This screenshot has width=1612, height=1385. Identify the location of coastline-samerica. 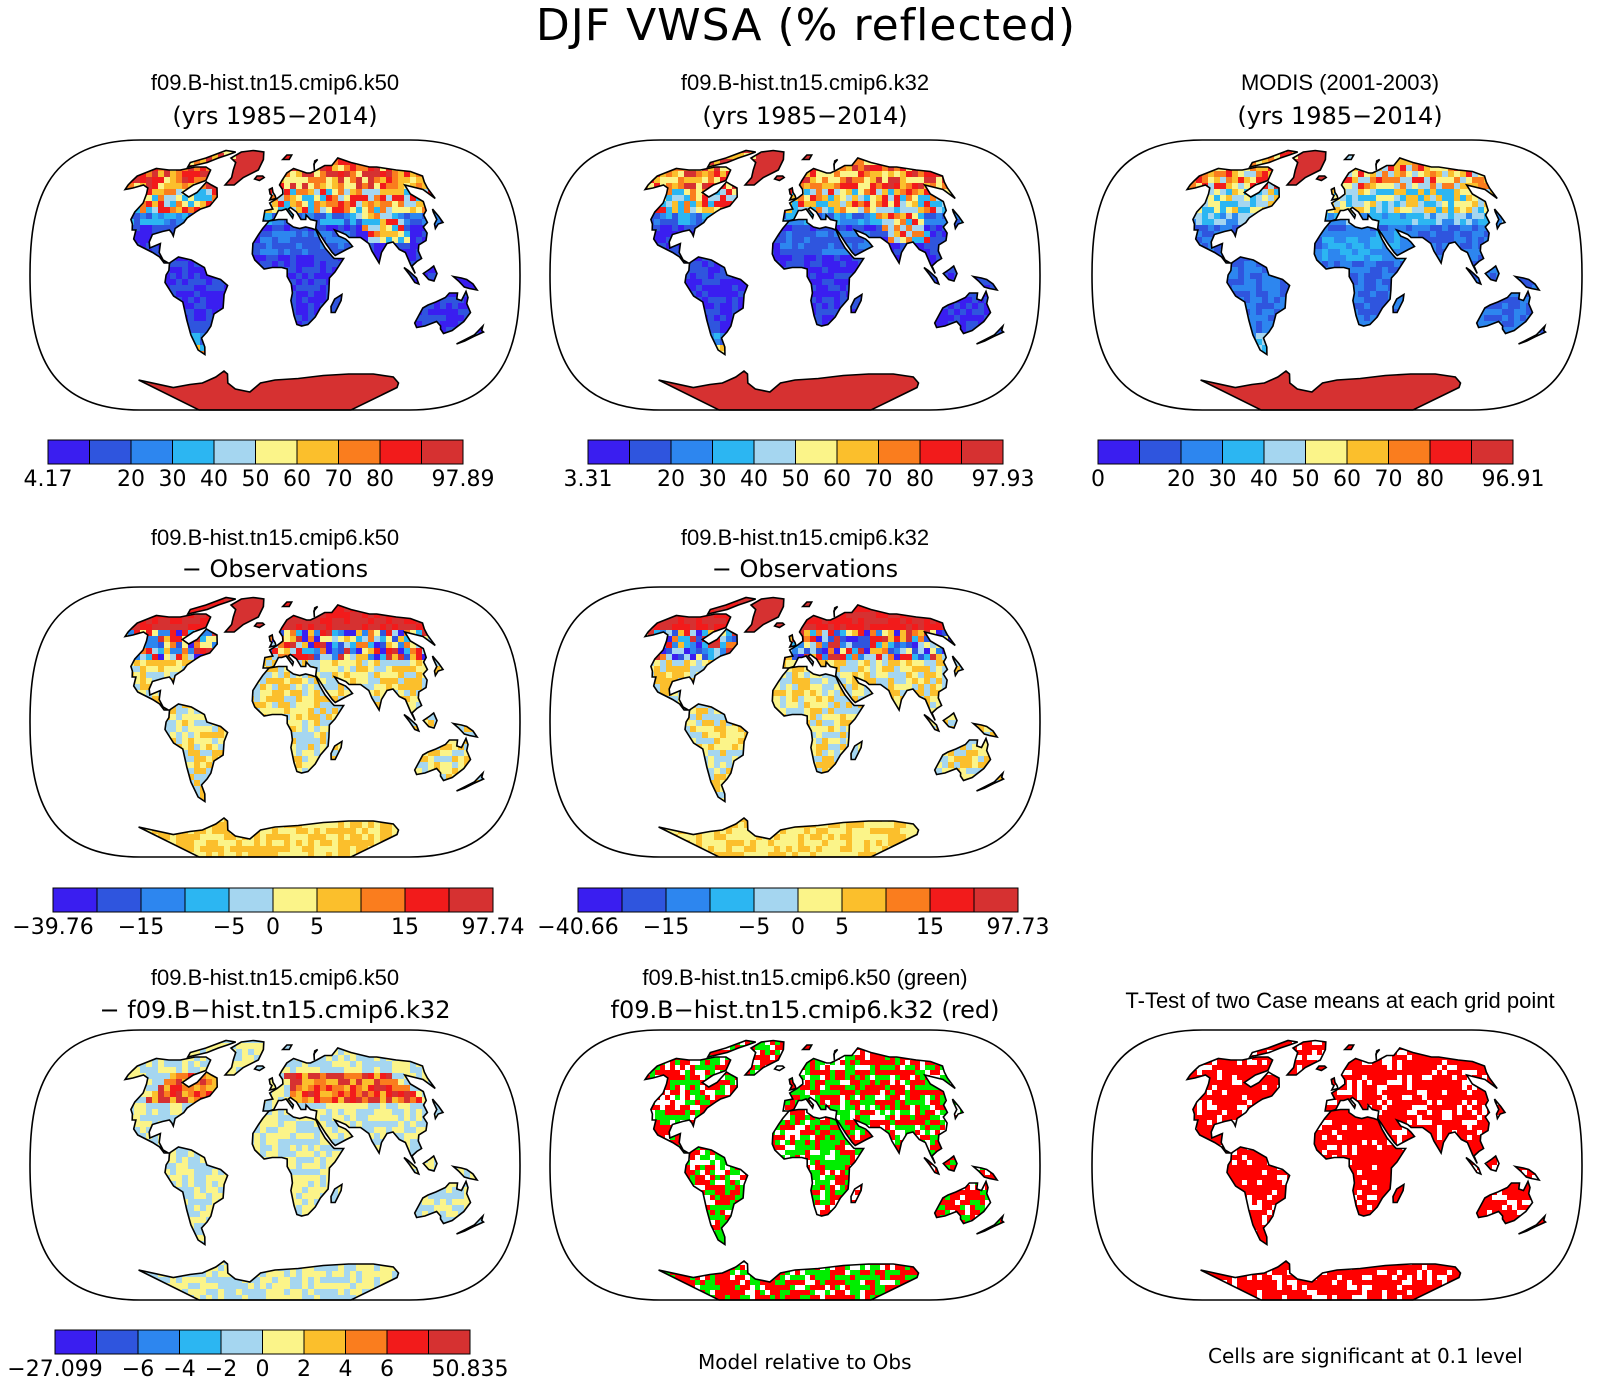
(716, 1196).